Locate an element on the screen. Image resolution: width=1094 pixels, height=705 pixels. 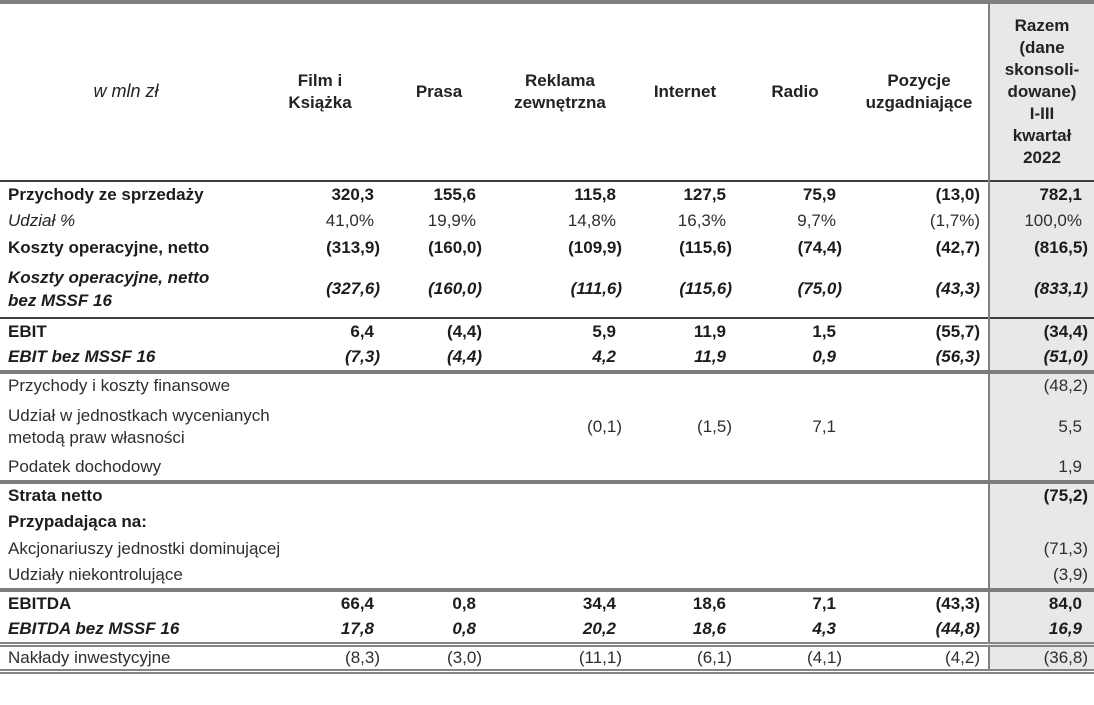
cell-film-i-ksiazka: 41,0% is located at coordinates (349, 221).